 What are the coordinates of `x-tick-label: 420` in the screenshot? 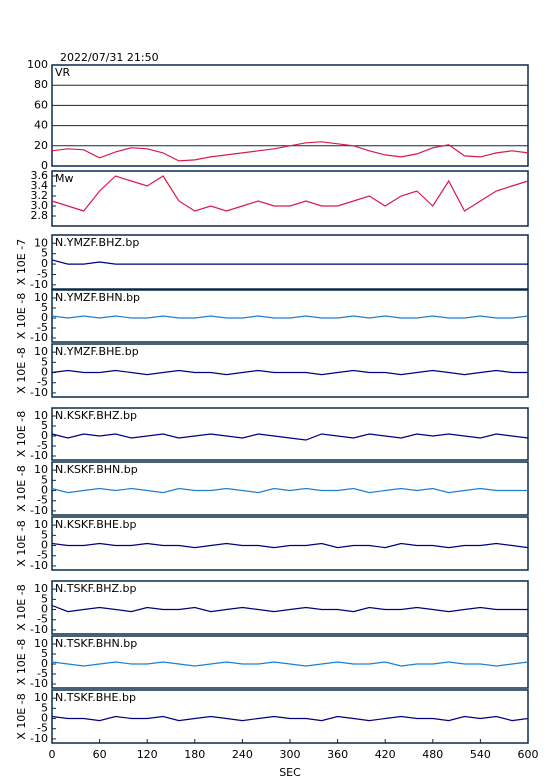 It's located at (385, 754).